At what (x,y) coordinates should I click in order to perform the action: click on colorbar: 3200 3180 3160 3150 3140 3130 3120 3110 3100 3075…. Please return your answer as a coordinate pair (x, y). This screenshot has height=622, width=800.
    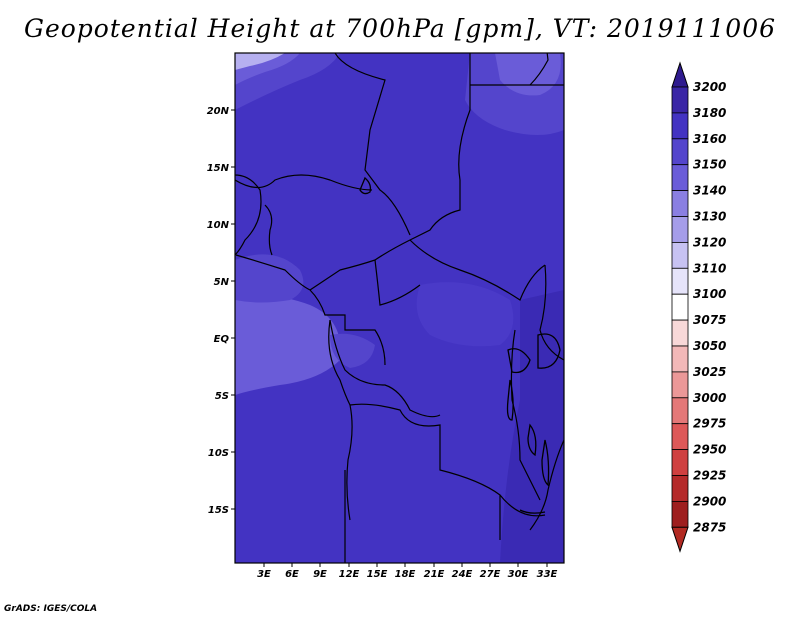
    Looking at the image, I should click on (698, 307).